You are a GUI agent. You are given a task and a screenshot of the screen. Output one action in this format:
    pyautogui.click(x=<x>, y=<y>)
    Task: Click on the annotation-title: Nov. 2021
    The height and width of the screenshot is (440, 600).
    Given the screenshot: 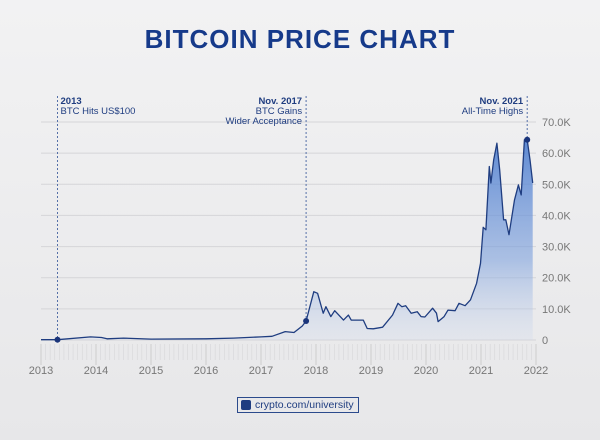 What is the action you would take?
    pyautogui.click(x=502, y=101)
    